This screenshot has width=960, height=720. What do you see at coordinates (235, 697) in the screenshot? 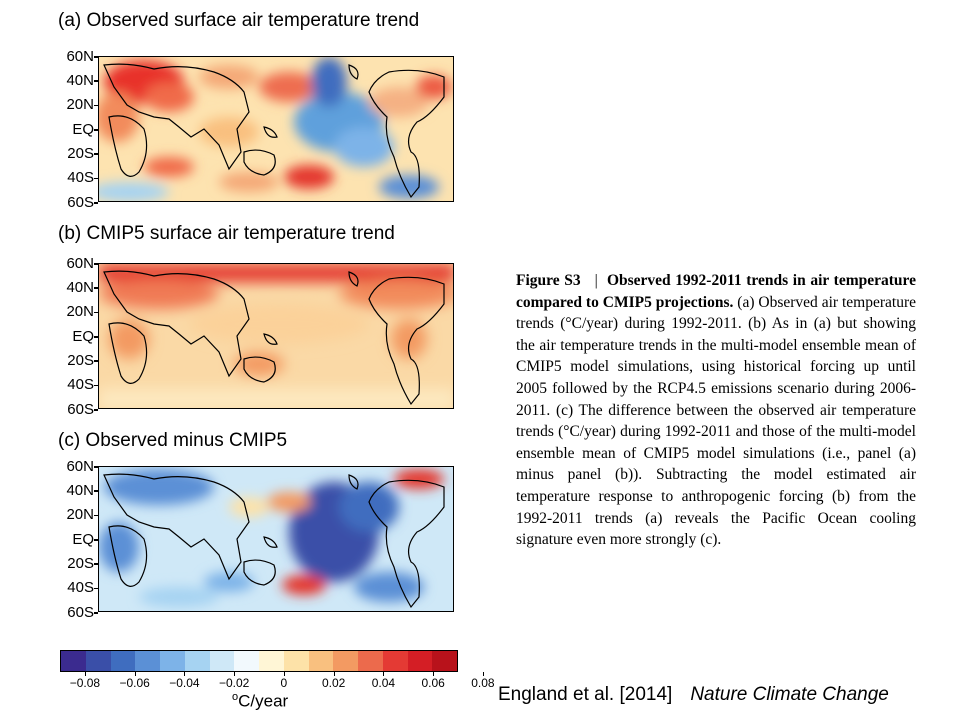
I see `units-degree: o` at bounding box center [235, 697].